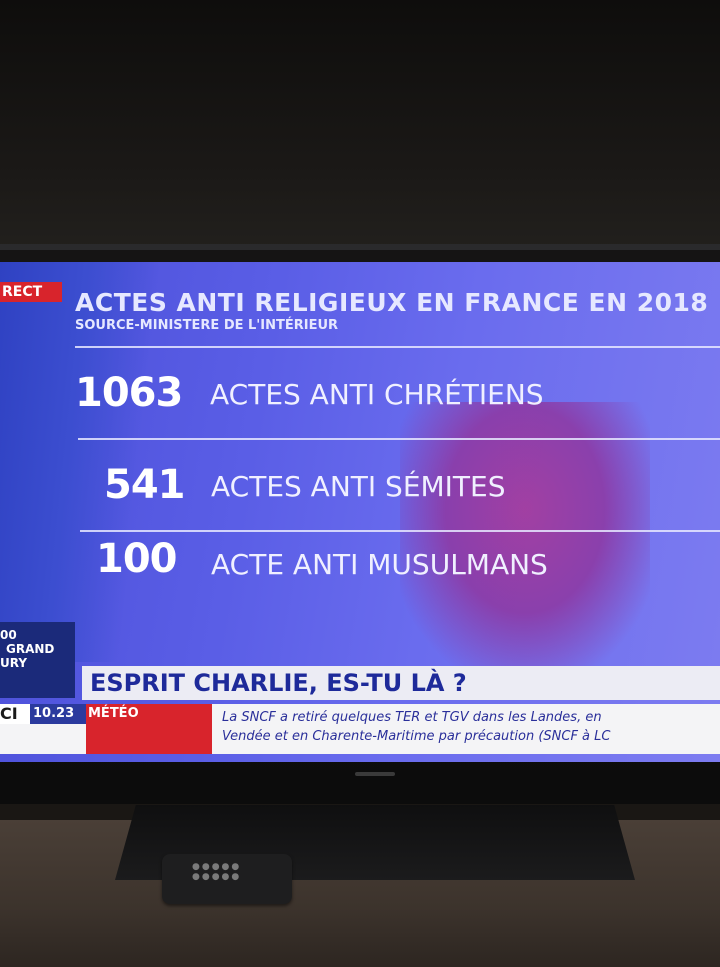 The height and width of the screenshot is (967, 720). What do you see at coordinates (129, 393) in the screenshot?
I see `stat-number-christian: 1063` at bounding box center [129, 393].